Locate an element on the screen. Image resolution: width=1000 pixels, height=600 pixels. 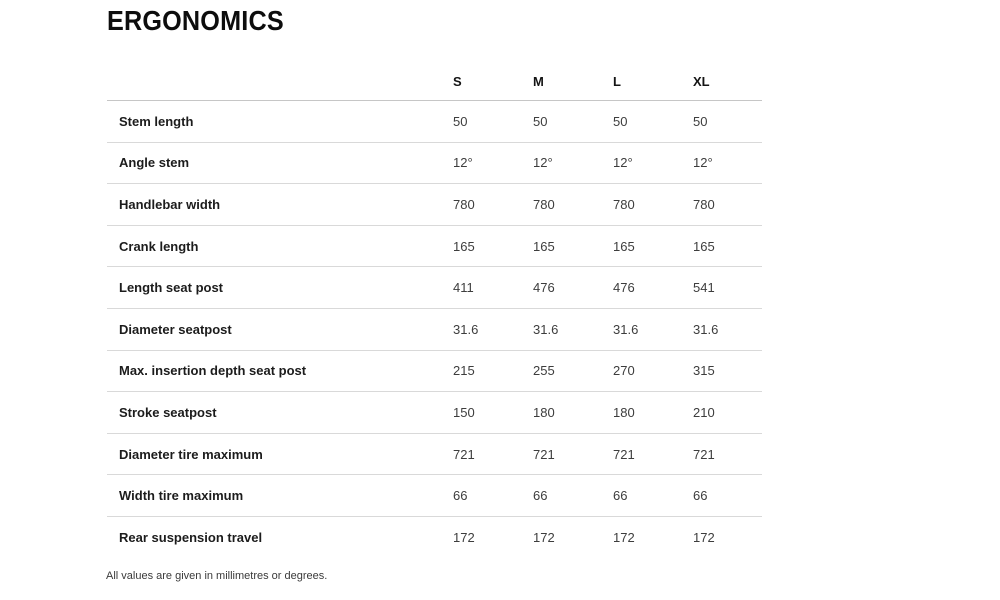
row-value: 315 is located at coordinates (704, 371).